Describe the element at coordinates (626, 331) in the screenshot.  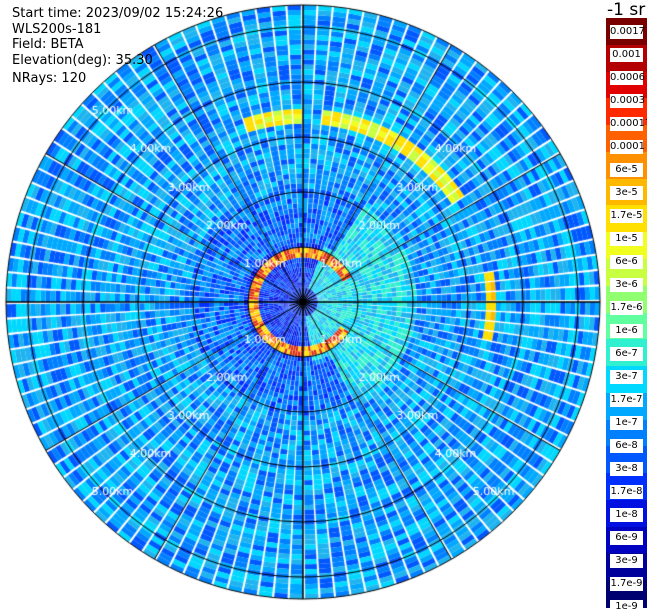
I see `colorbar-tick-label: 1e-6` at that location.